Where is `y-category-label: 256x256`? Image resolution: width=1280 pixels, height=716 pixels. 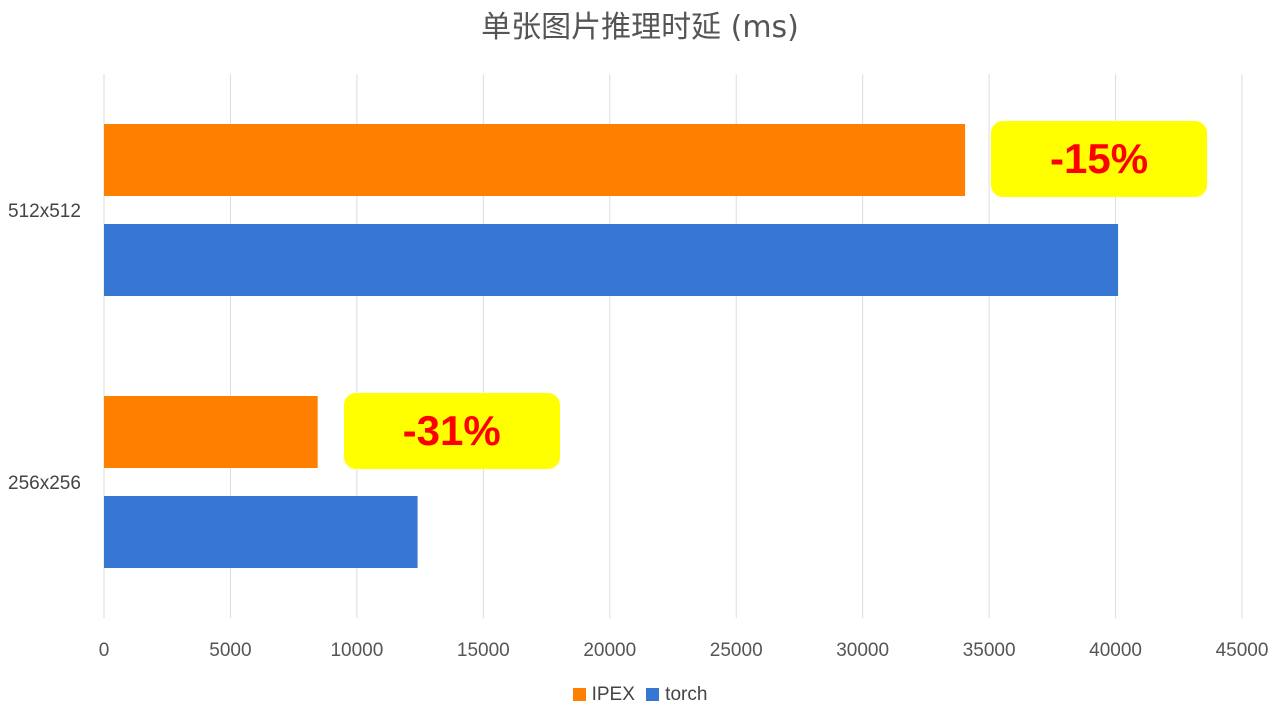
y-category-label: 256x256 is located at coordinates (44, 483).